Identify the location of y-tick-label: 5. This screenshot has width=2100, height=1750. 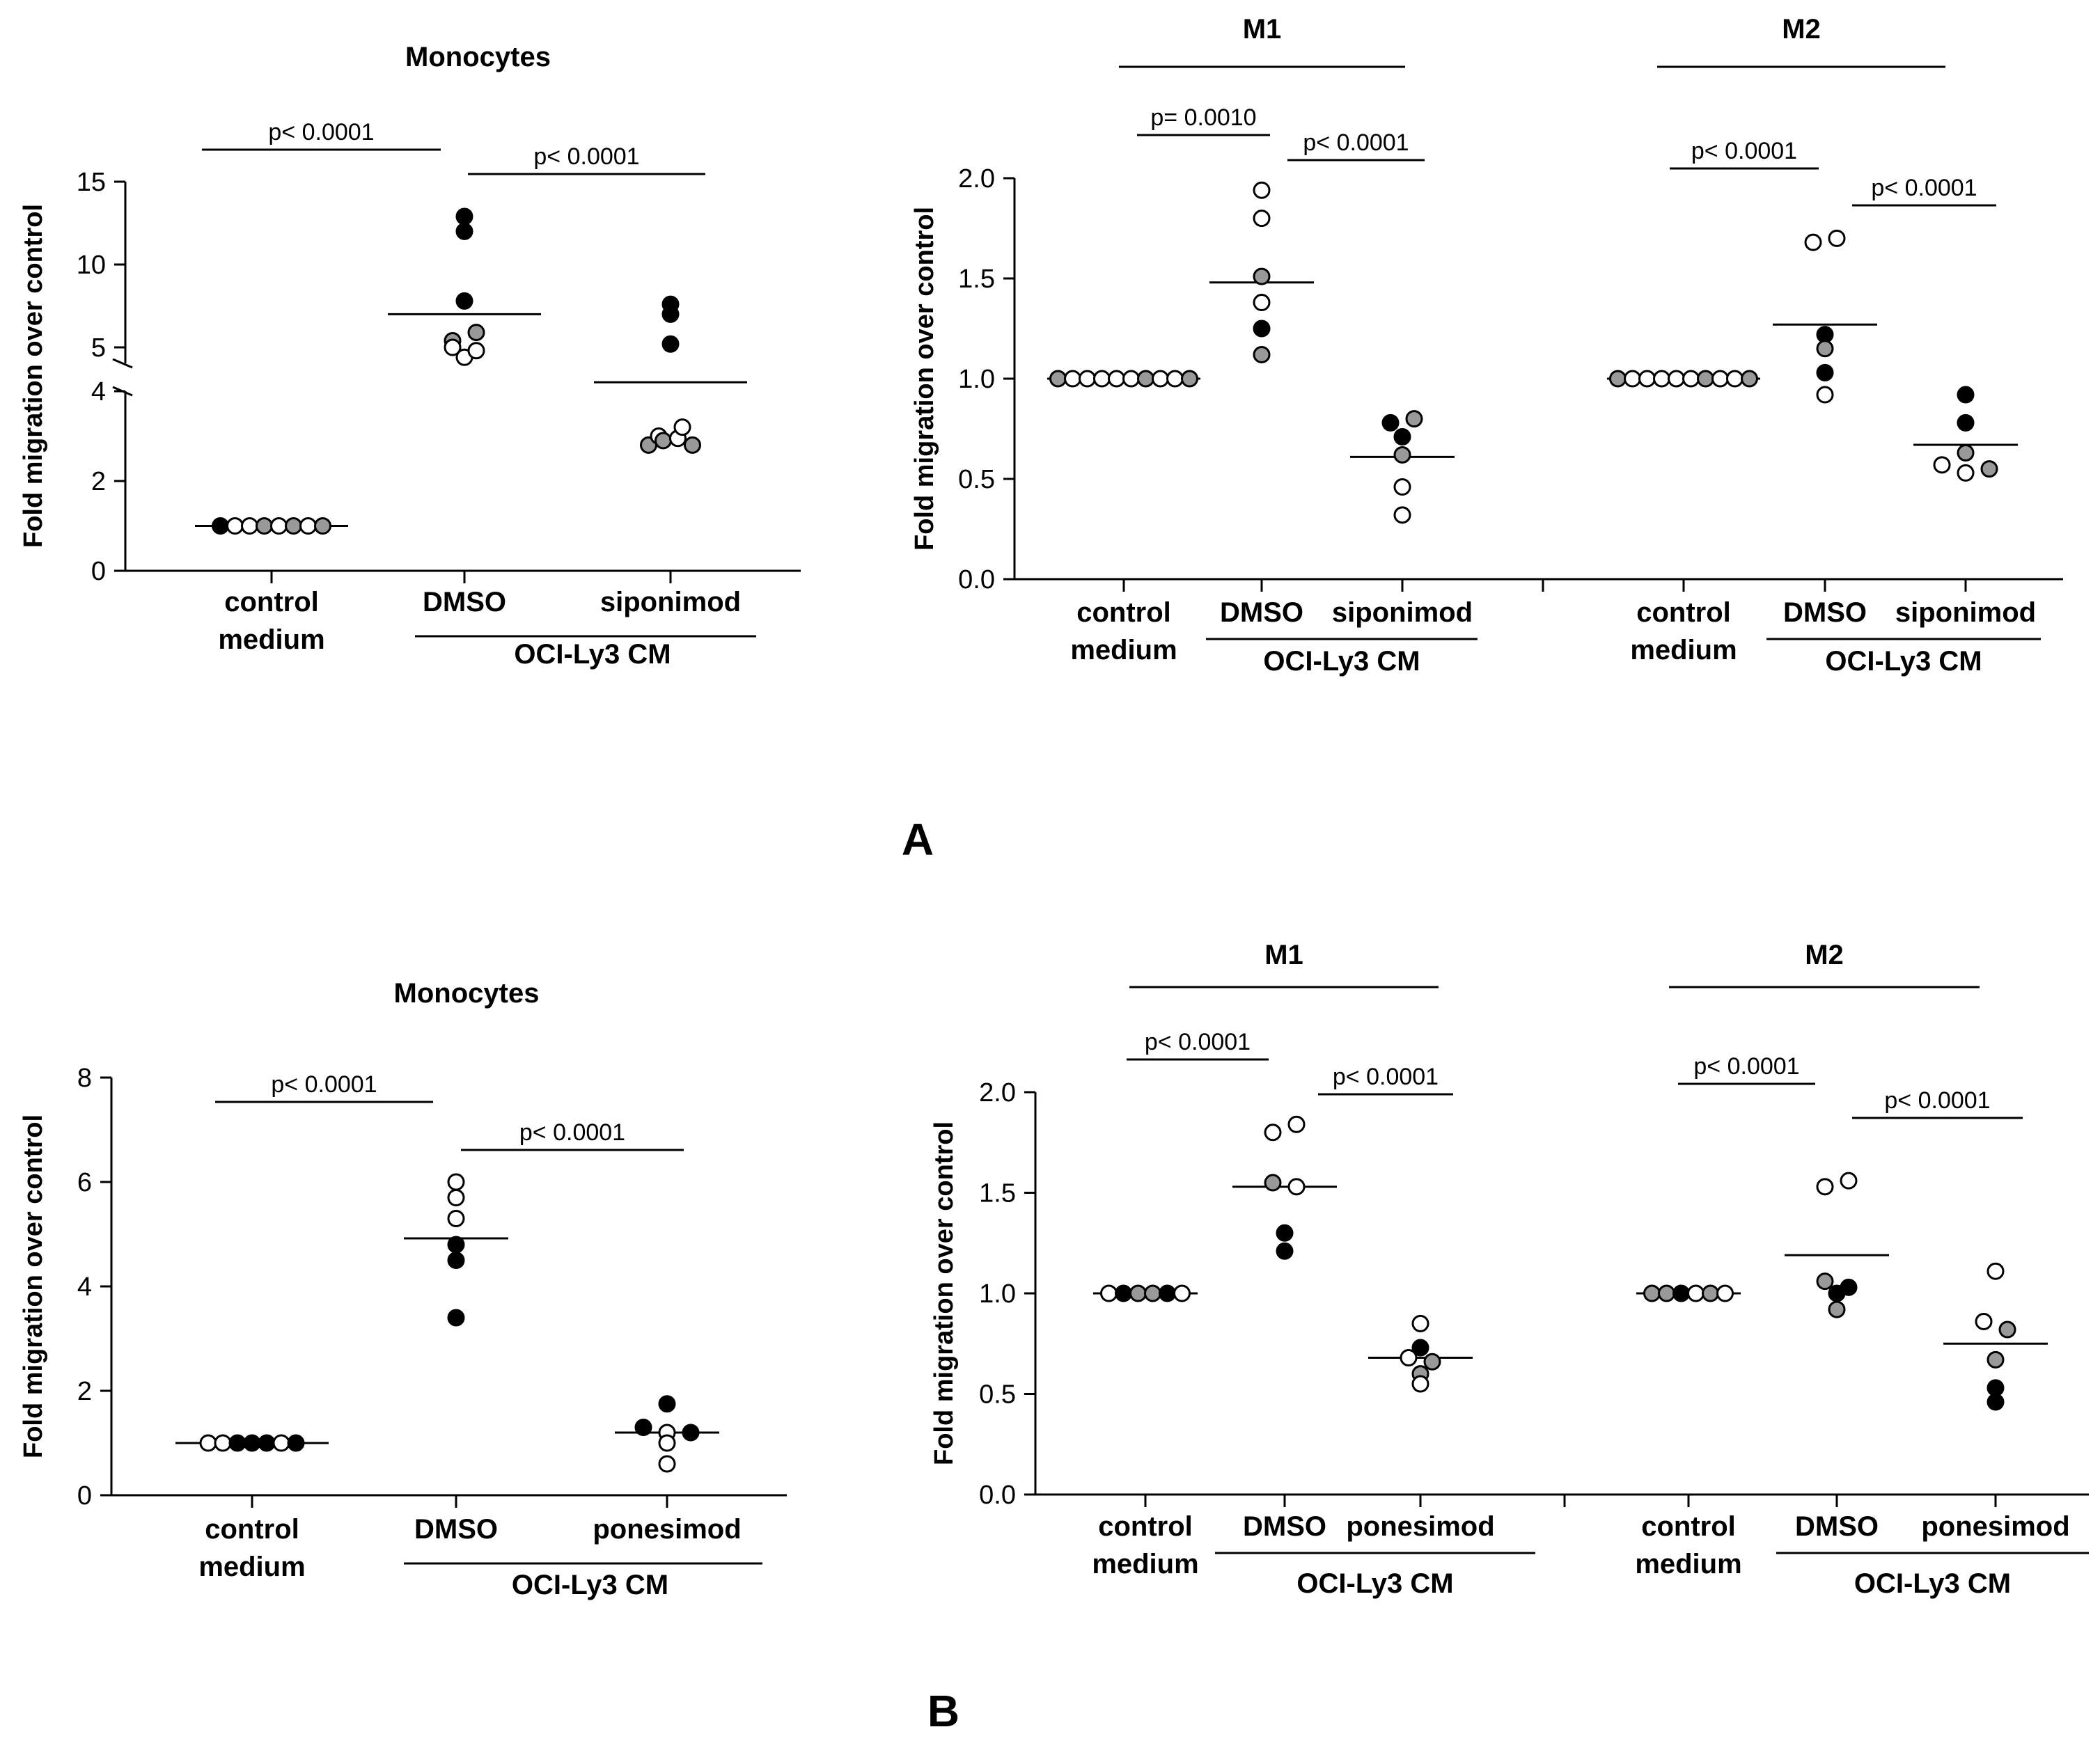
(98, 348).